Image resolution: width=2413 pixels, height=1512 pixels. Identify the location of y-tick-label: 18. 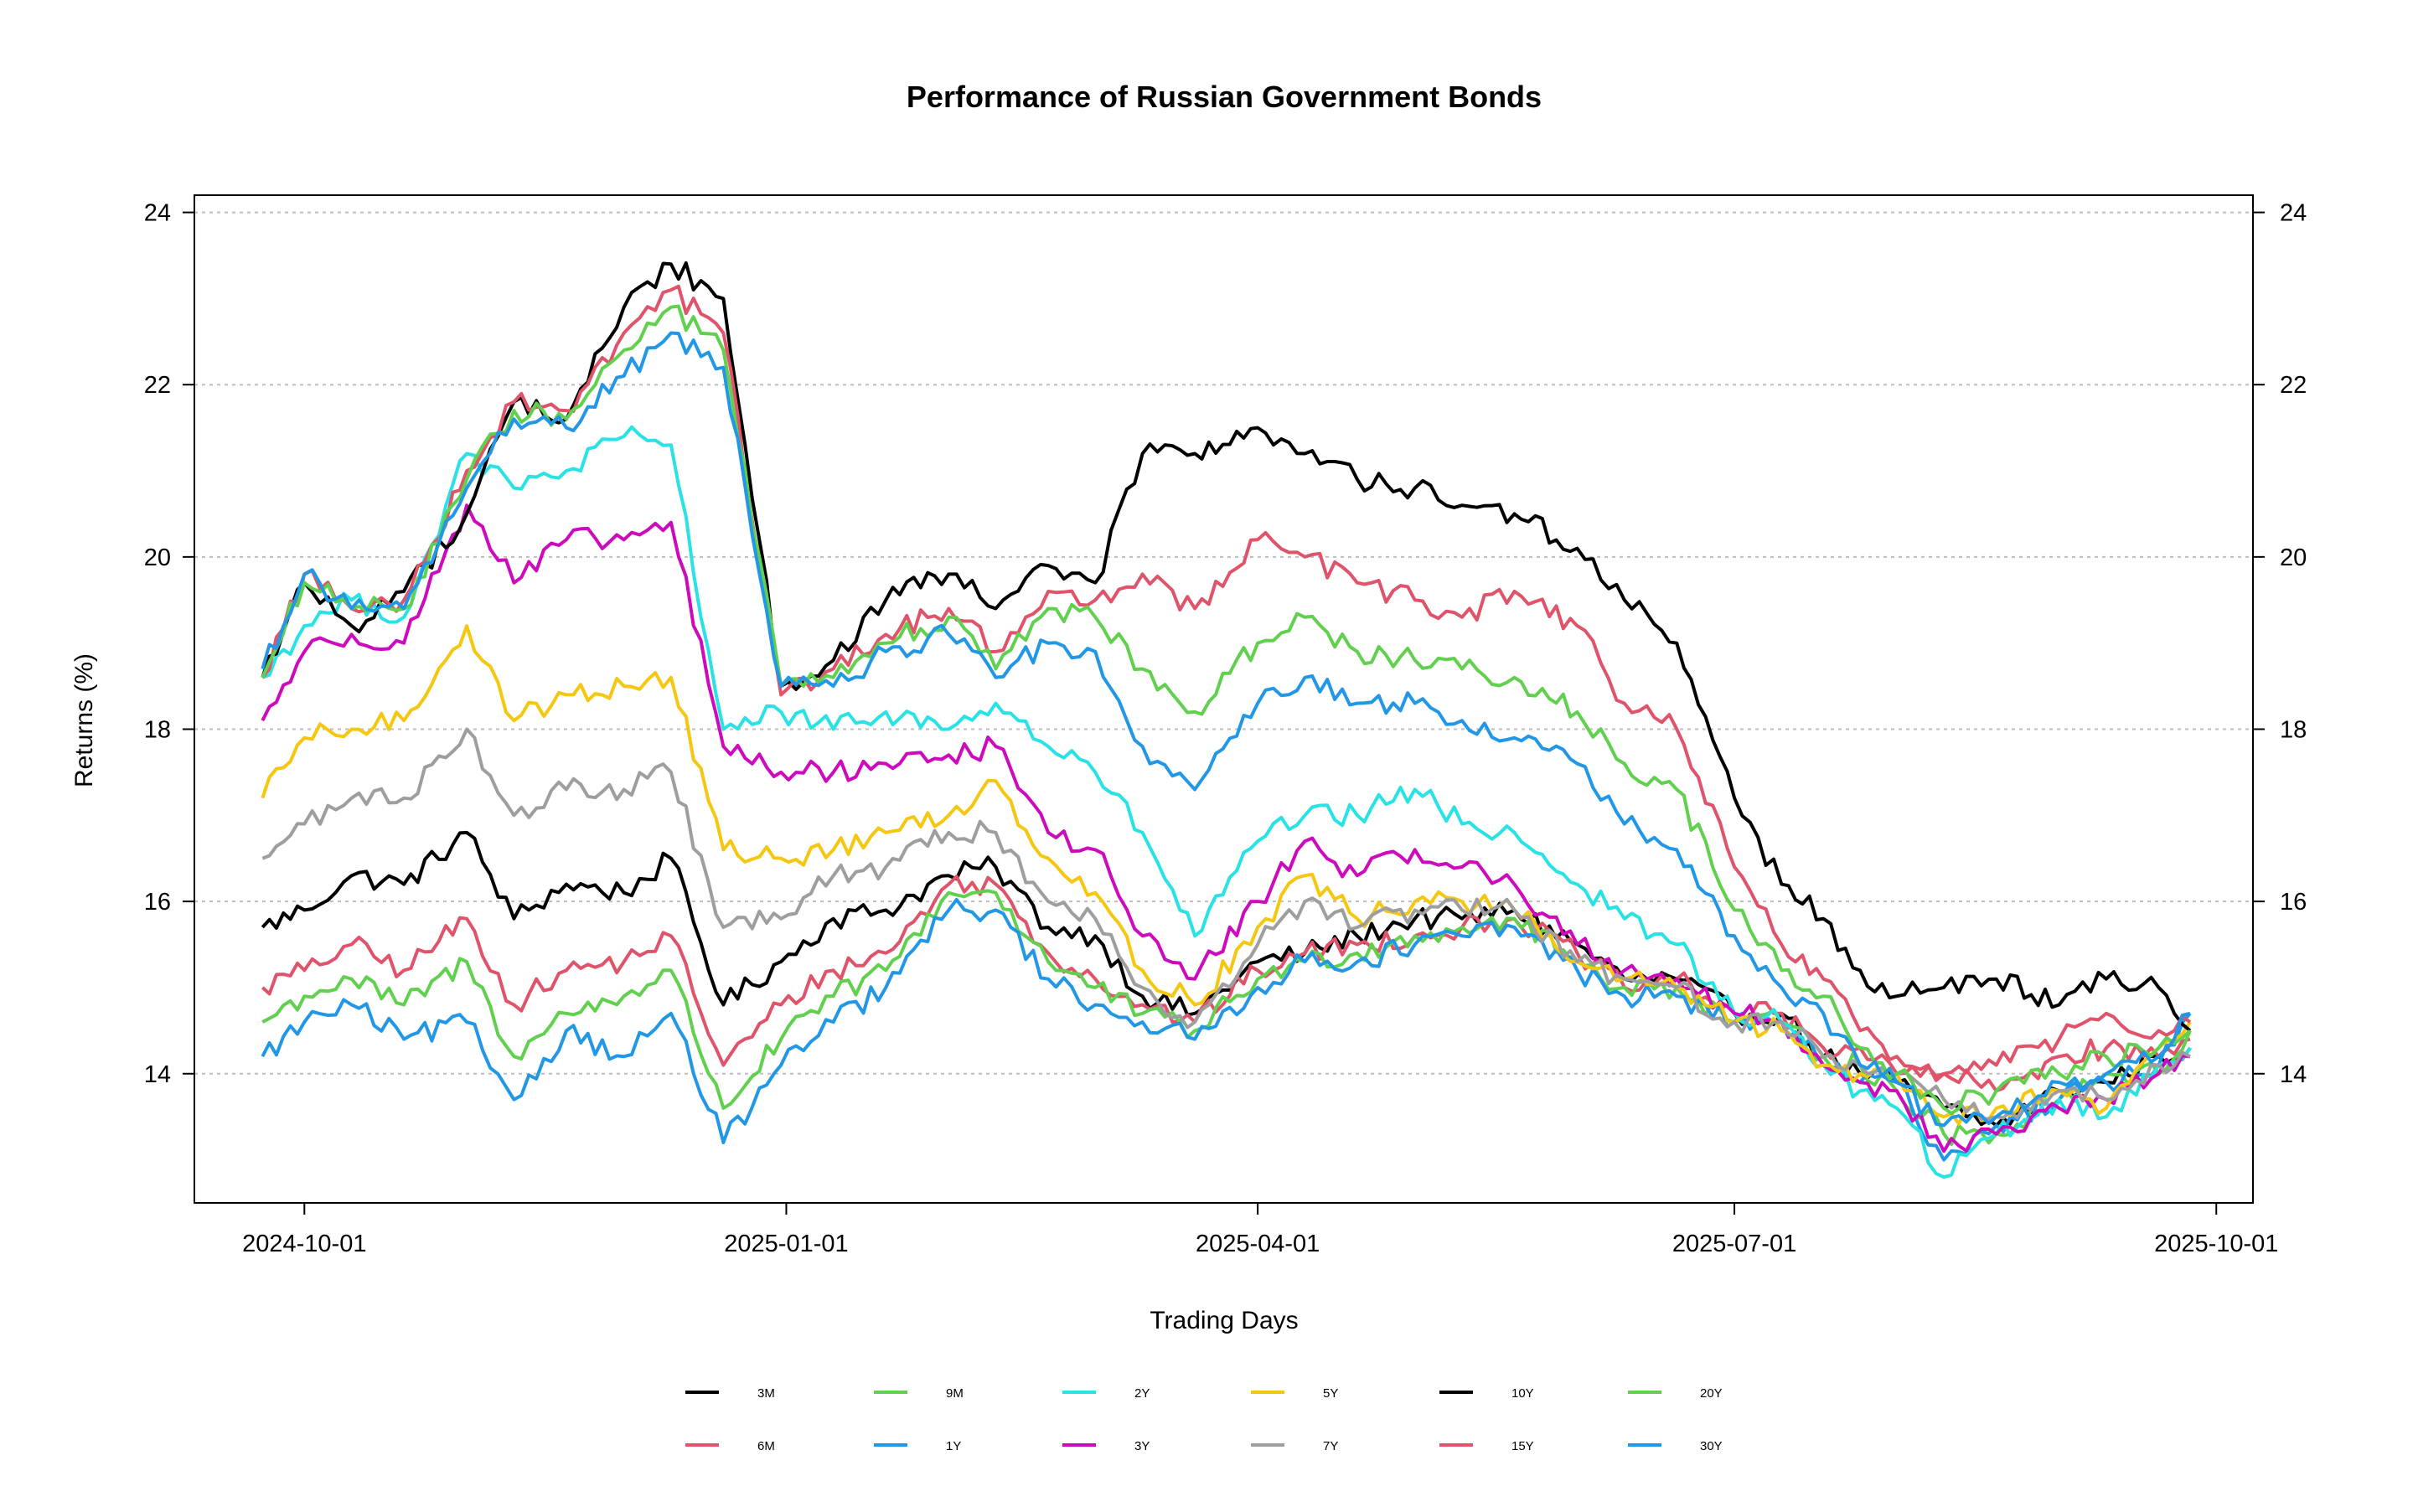
(157, 729).